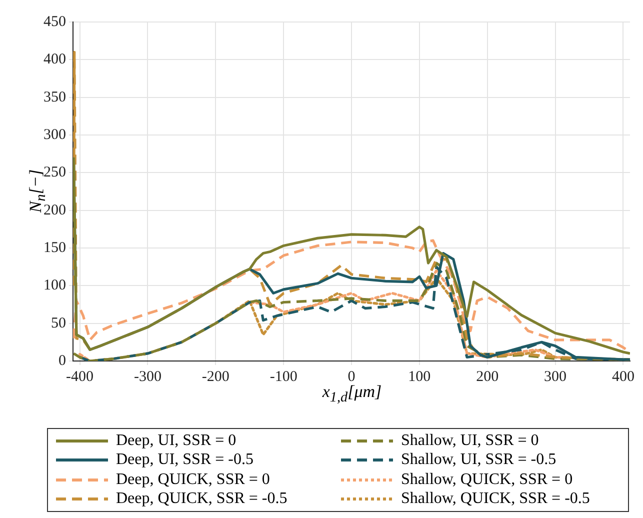 The height and width of the screenshot is (518, 643). I want to click on legend-label: Deep, UI, SSR = -0.5, so click(185, 460).